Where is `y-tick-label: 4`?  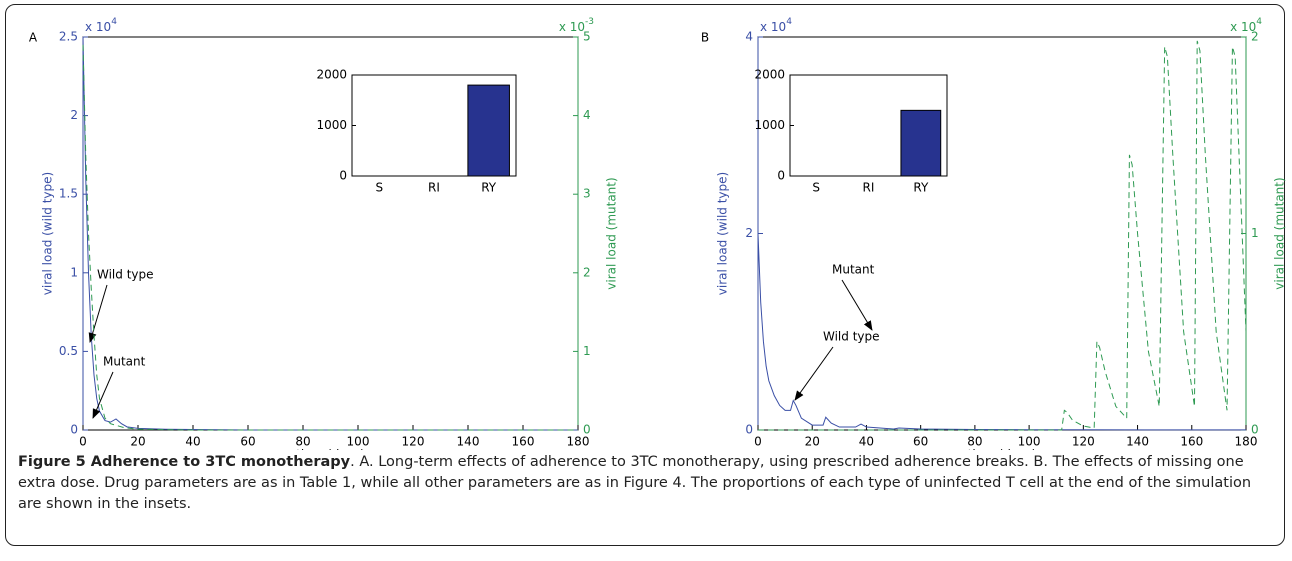 y-tick-label: 4 is located at coordinates (749, 37).